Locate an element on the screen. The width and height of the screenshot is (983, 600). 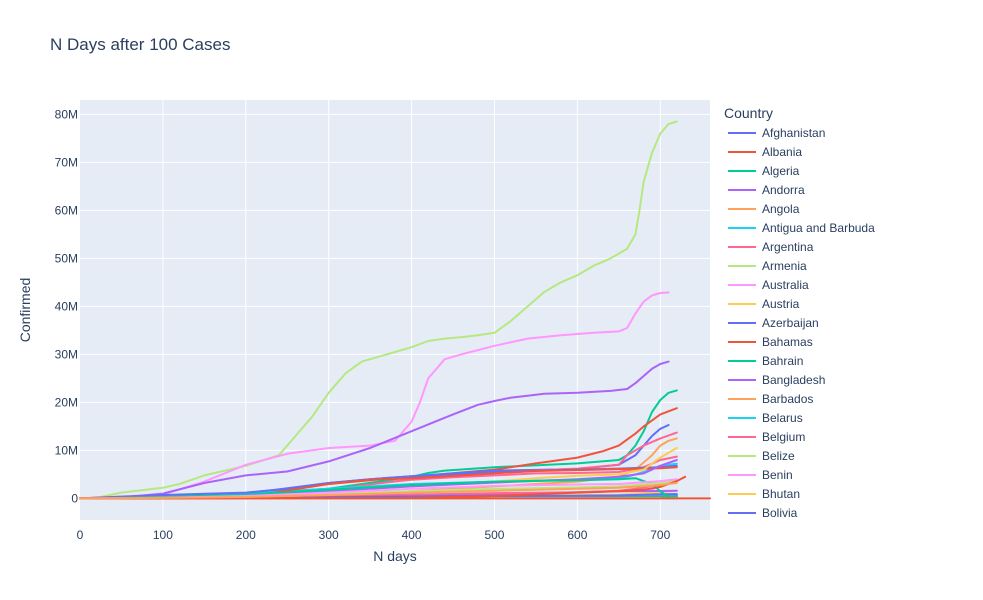
legend-label: Belize is located at coordinates (778, 456).